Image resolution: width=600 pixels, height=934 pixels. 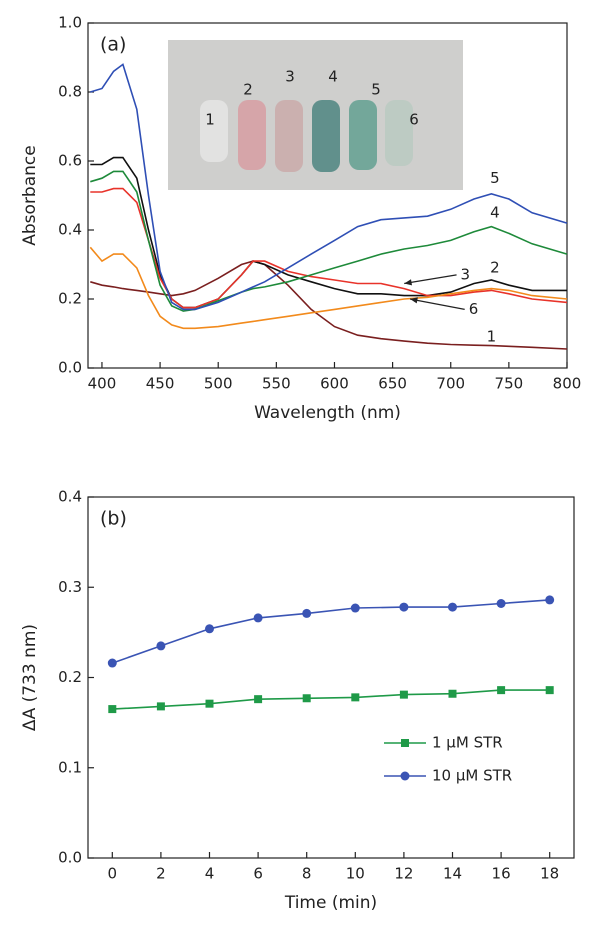 I want to click on tube-label: 2, so click(x=248, y=90).